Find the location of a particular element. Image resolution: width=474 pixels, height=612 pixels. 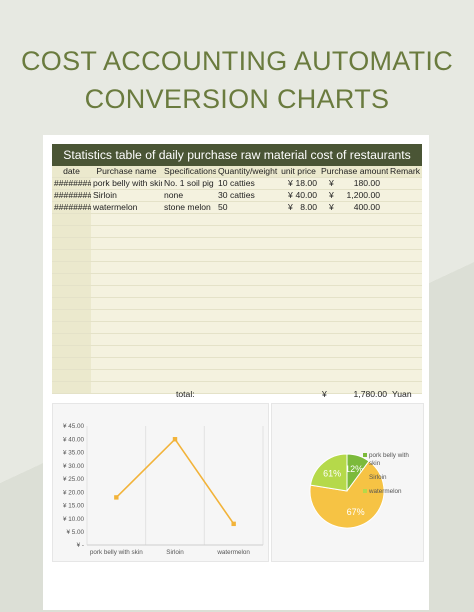

cell-unit-price: ¥8.00 is located at coordinates (298, 207).